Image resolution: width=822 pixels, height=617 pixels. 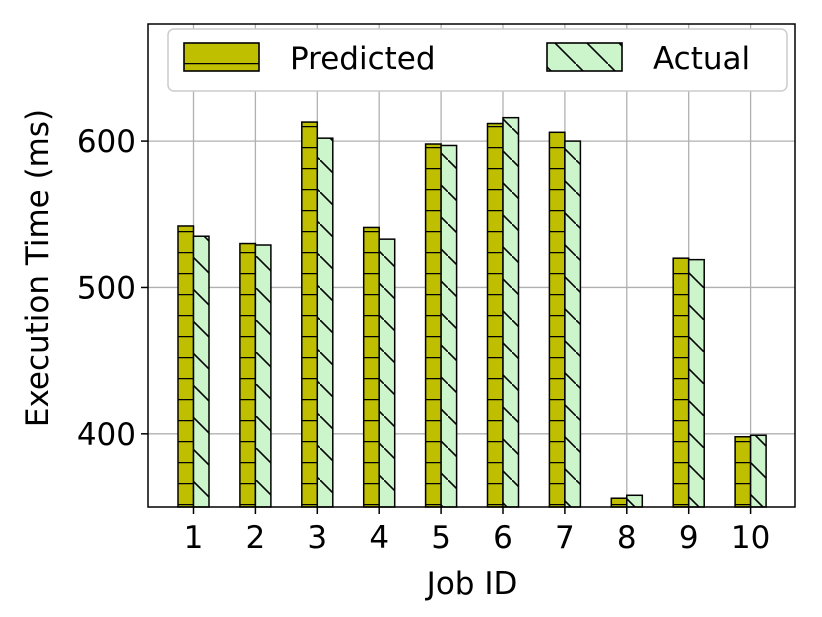 I want to click on x-axis-ticks: 1 2 3 4 5 6 7 8 9 10, so click(x=477, y=531).